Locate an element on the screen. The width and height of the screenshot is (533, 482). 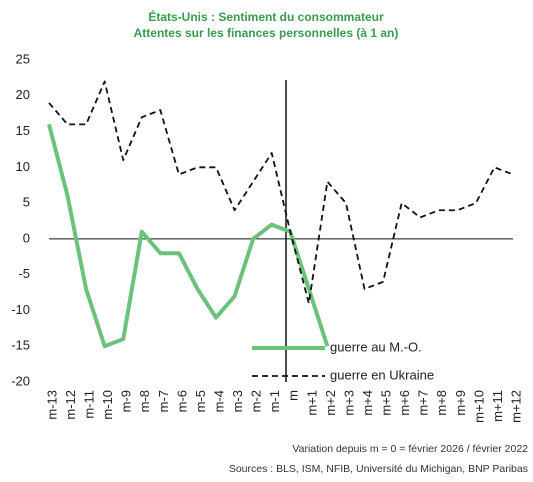
x-tick-label: m-11 is located at coordinates (89, 404).